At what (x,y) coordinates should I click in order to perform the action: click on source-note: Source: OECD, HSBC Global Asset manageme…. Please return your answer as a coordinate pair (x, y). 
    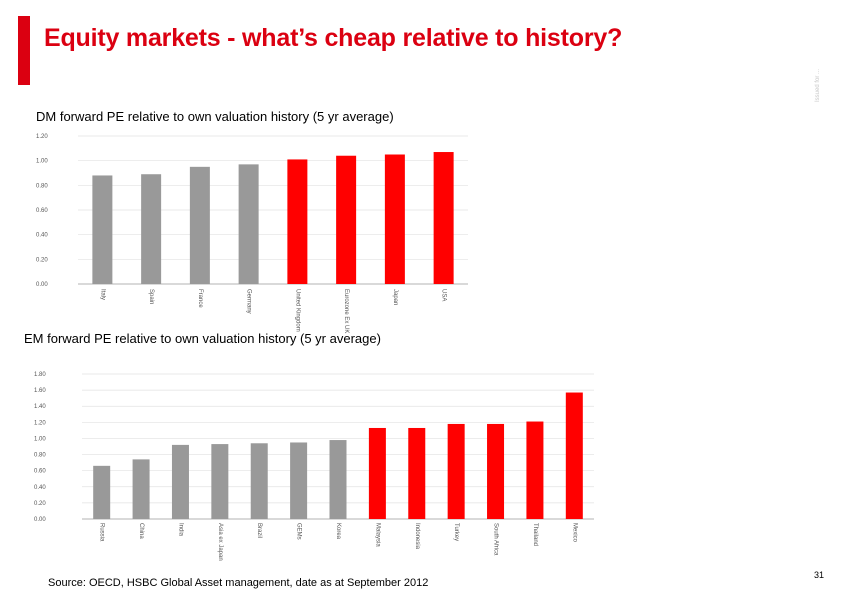
    Looking at the image, I should click on (238, 583).